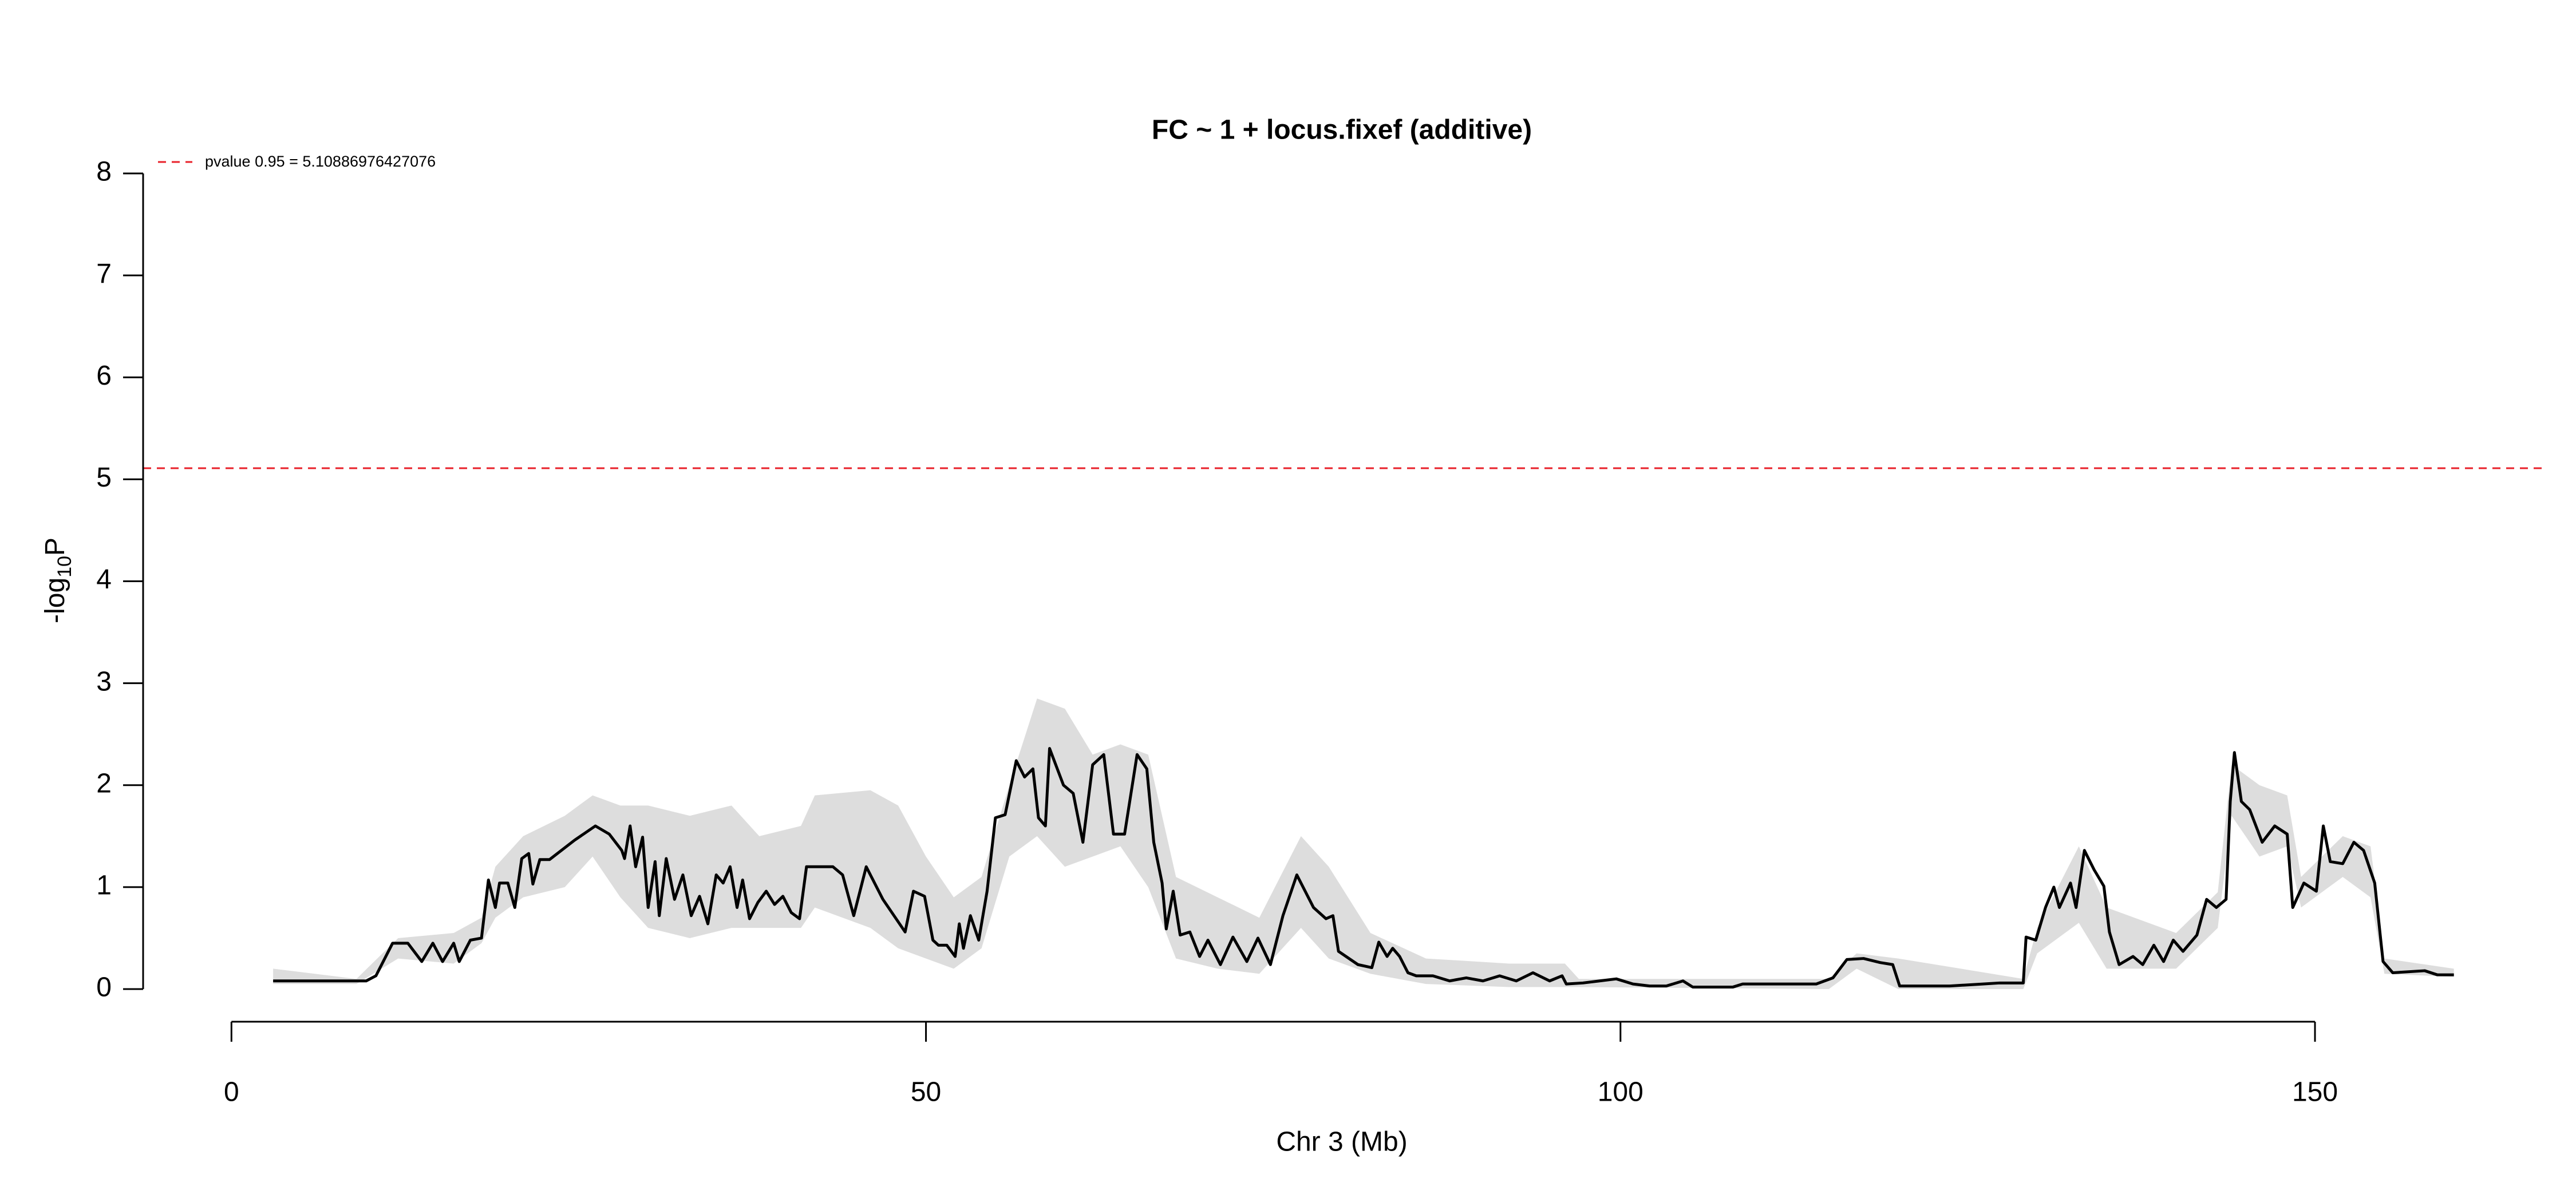  What do you see at coordinates (104, 477) in the screenshot?
I see `y-tick-label: 5` at bounding box center [104, 477].